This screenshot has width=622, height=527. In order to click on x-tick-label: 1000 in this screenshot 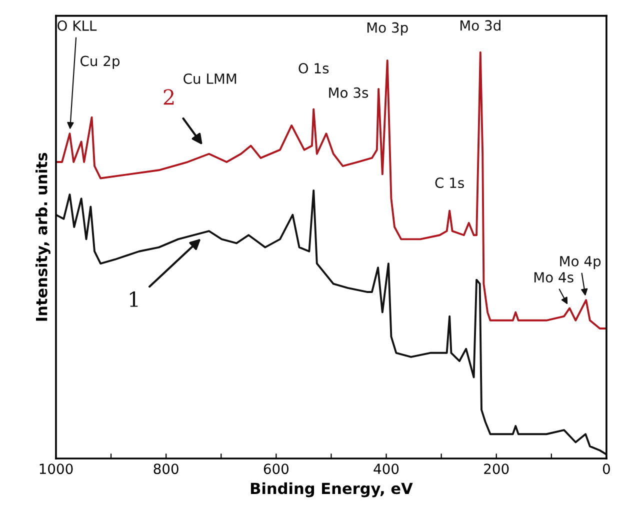, I will do `click(56, 469)`.